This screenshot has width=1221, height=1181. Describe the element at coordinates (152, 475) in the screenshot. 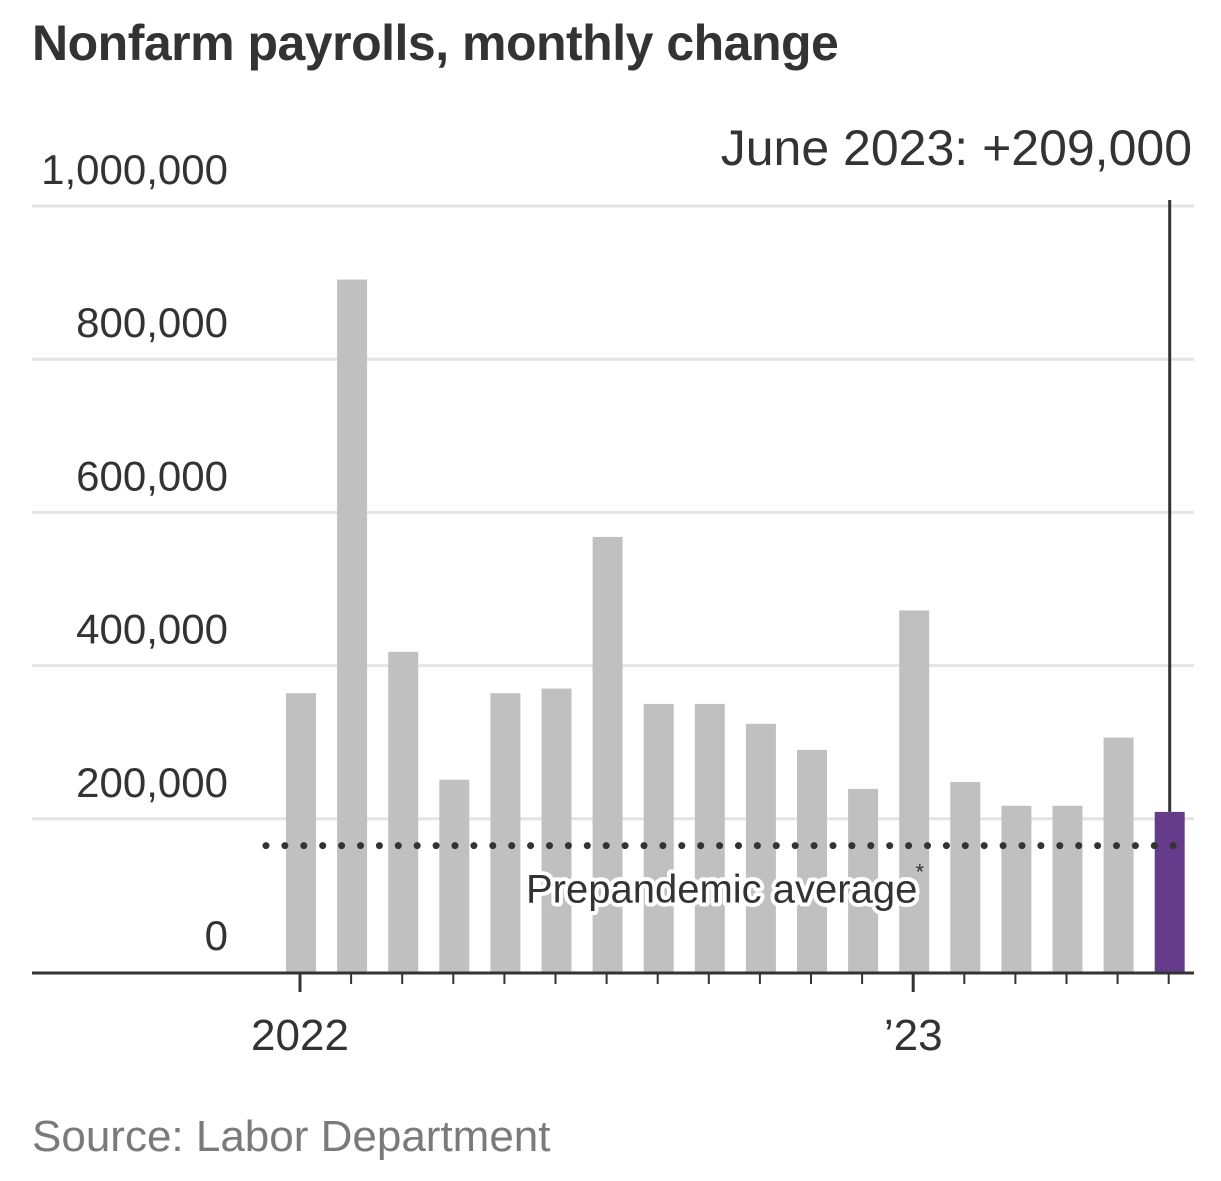

I see `y-tick-label: 600,000` at that location.